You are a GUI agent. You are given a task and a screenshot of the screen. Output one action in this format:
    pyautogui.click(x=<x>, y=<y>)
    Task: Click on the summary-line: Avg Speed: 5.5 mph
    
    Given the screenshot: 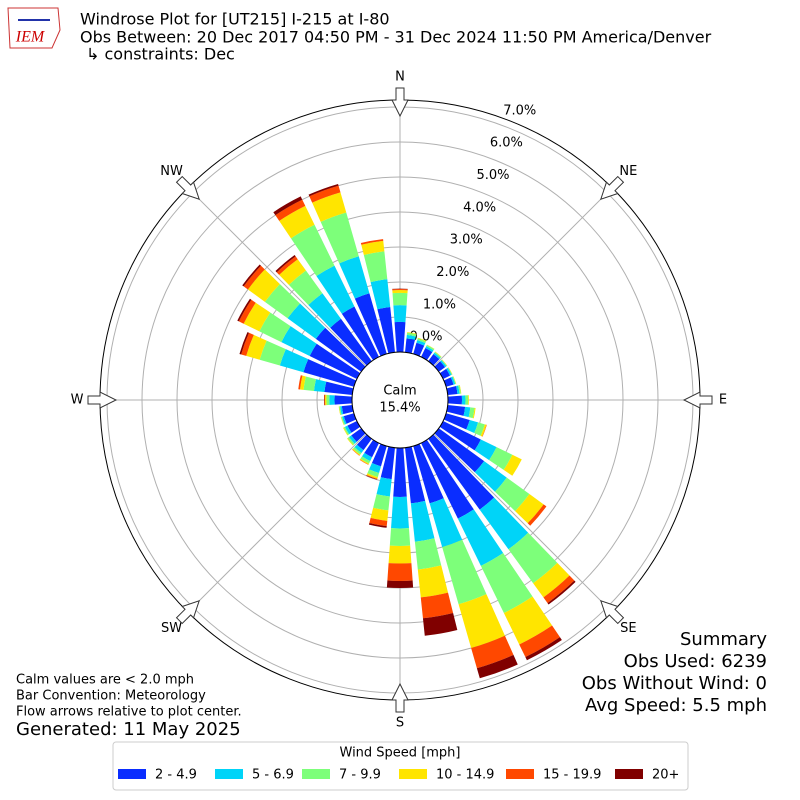 What is the action you would take?
    pyautogui.click(x=676, y=705)
    